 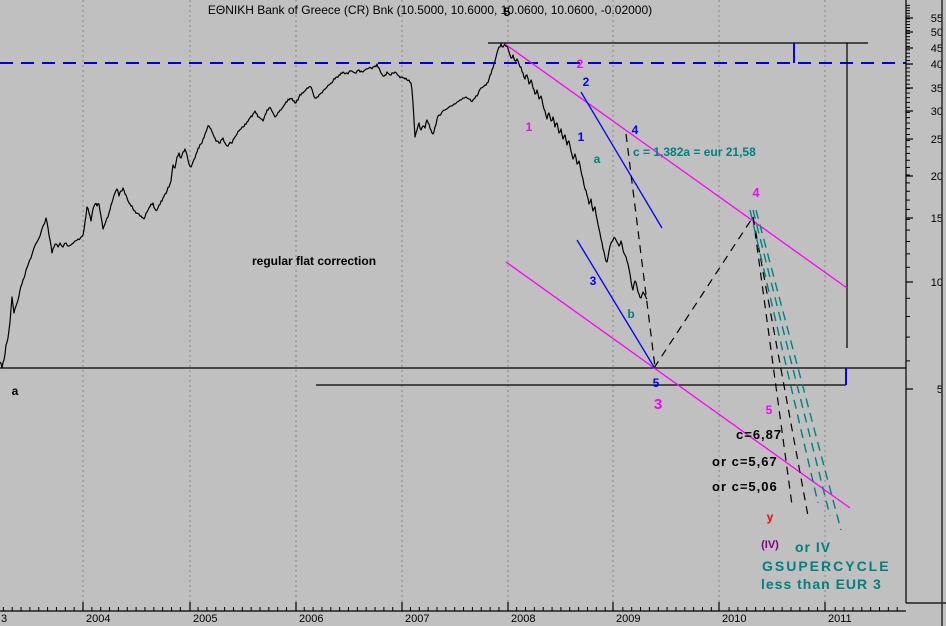 I want to click on y-axis-label-25: 25, so click(x=937, y=140).